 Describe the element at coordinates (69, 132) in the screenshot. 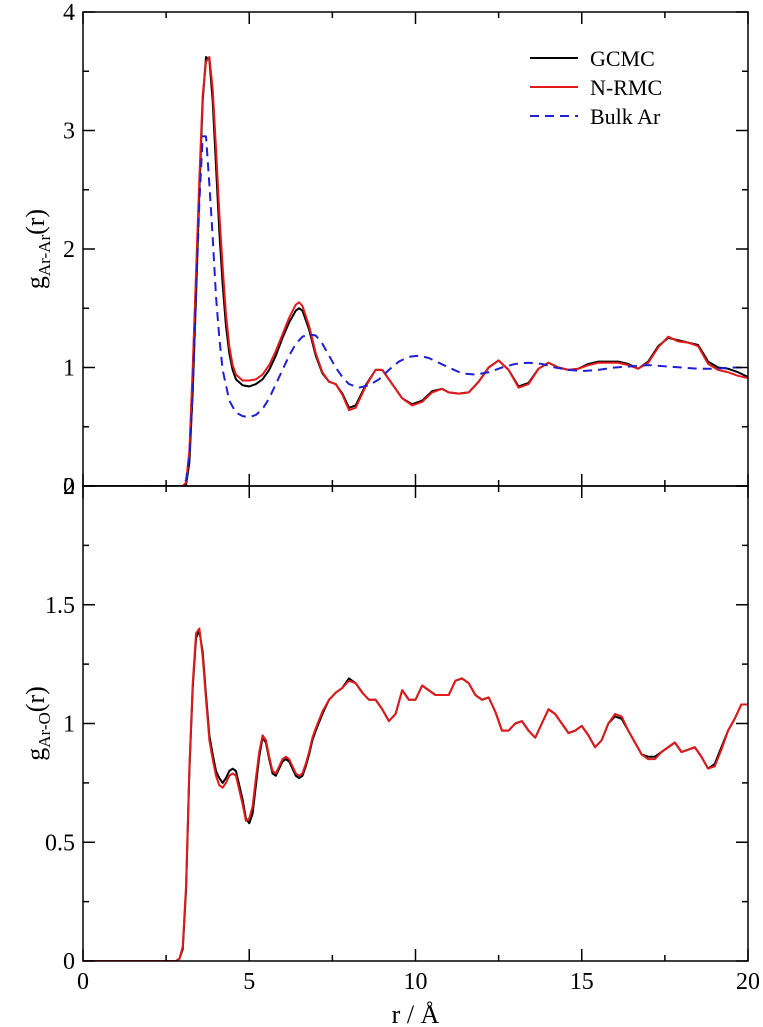

I see `y-tick-label: 3` at that location.